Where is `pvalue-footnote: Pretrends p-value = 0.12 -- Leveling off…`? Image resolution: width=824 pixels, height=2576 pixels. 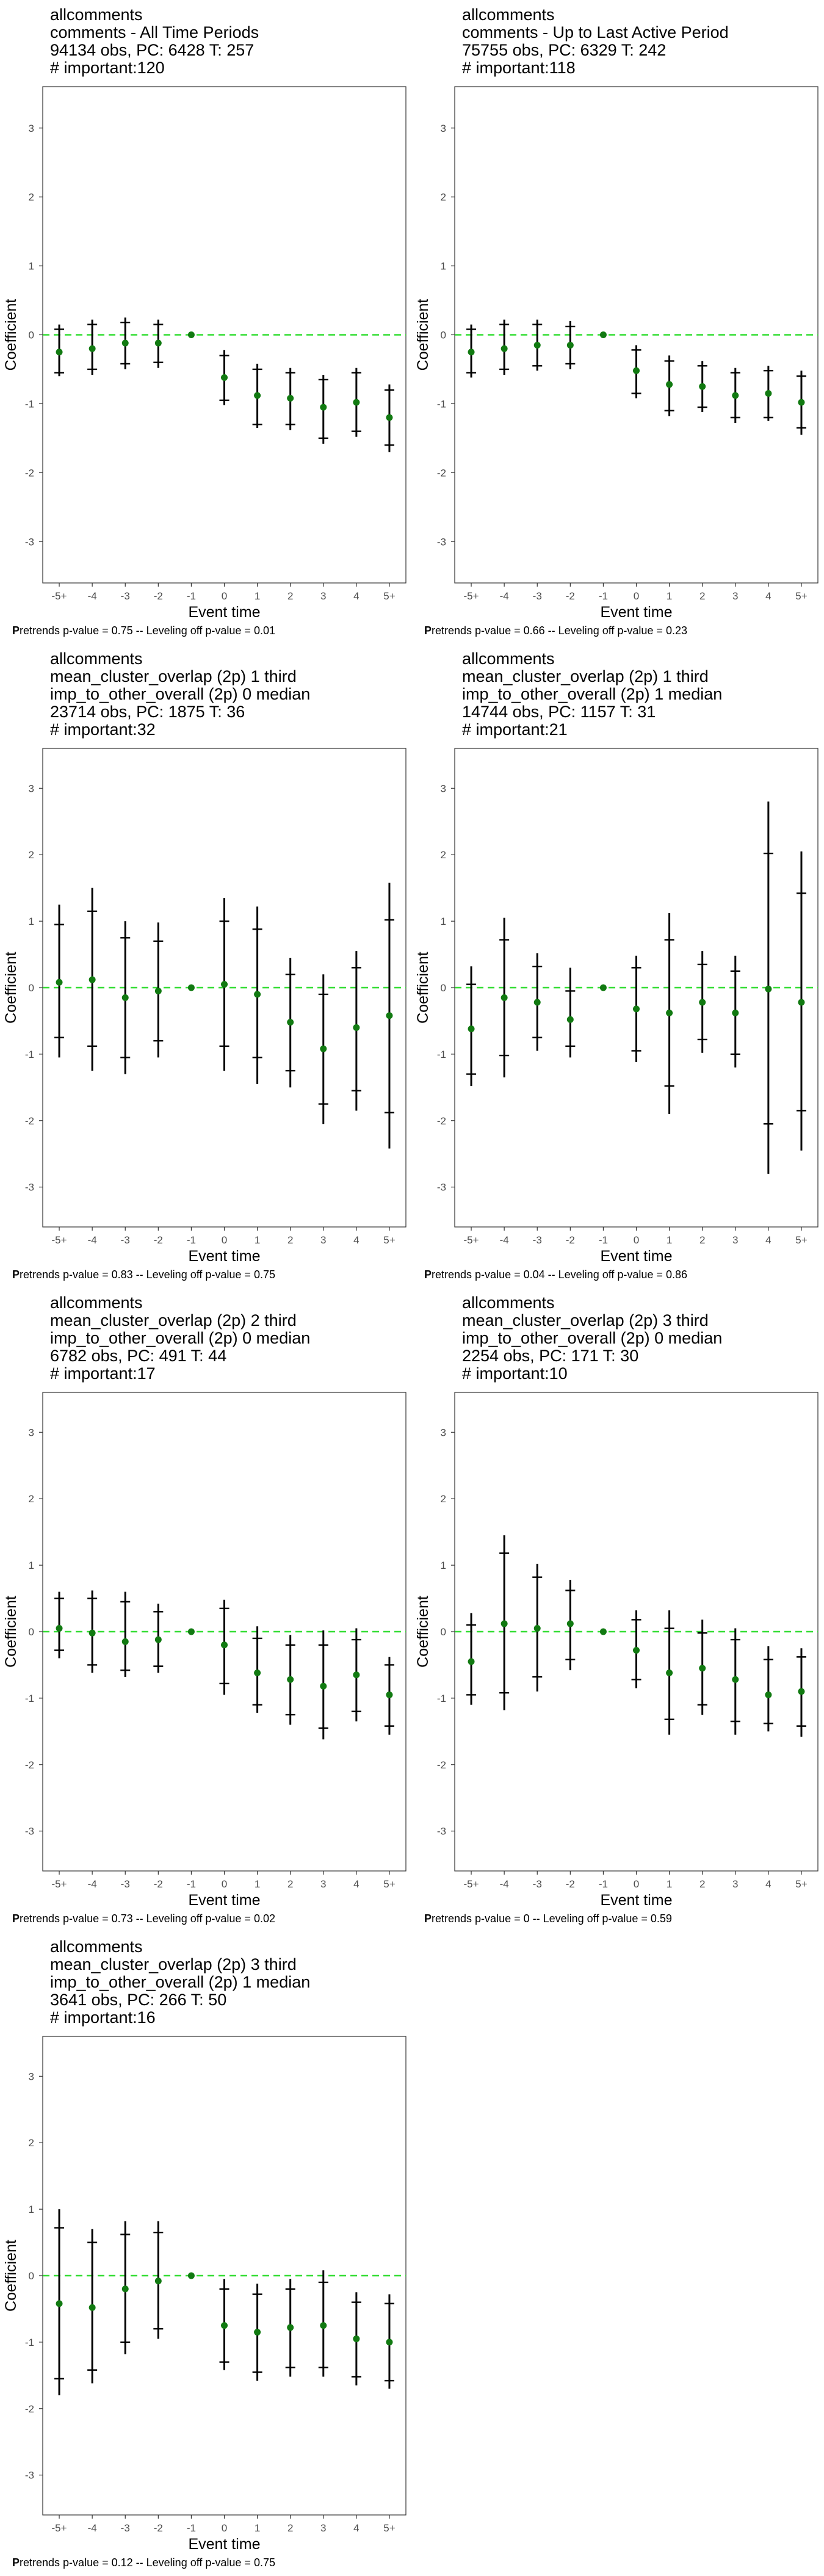 pvalue-footnote: Pretrends p-value = 0.12 -- Leveling off… is located at coordinates (143, 2562).